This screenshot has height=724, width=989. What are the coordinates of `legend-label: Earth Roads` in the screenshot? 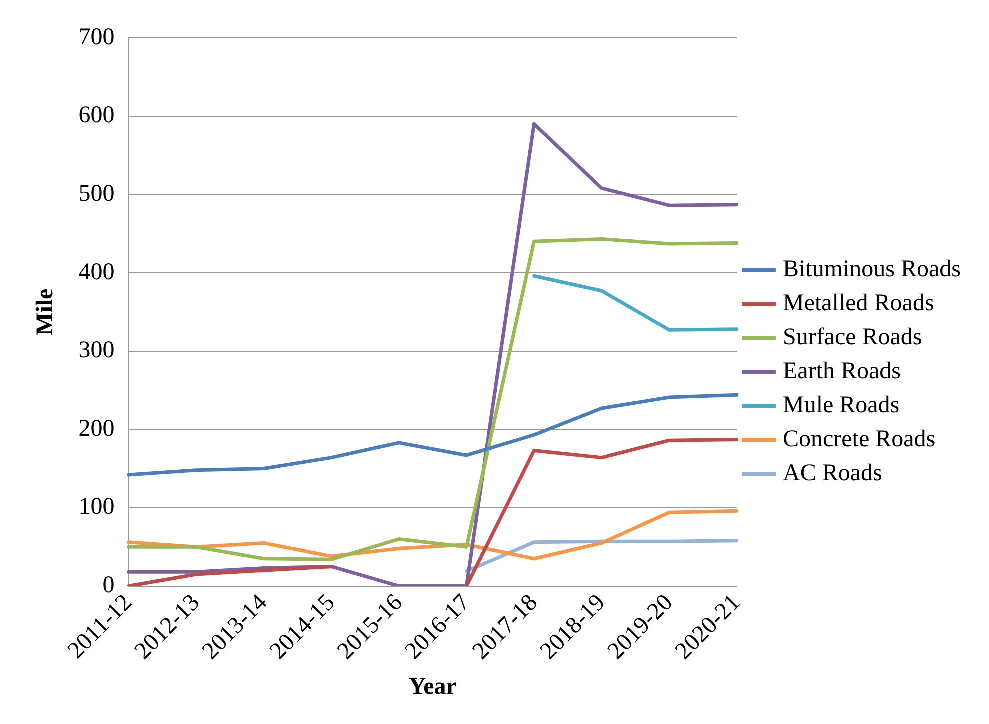 It's located at (841, 371).